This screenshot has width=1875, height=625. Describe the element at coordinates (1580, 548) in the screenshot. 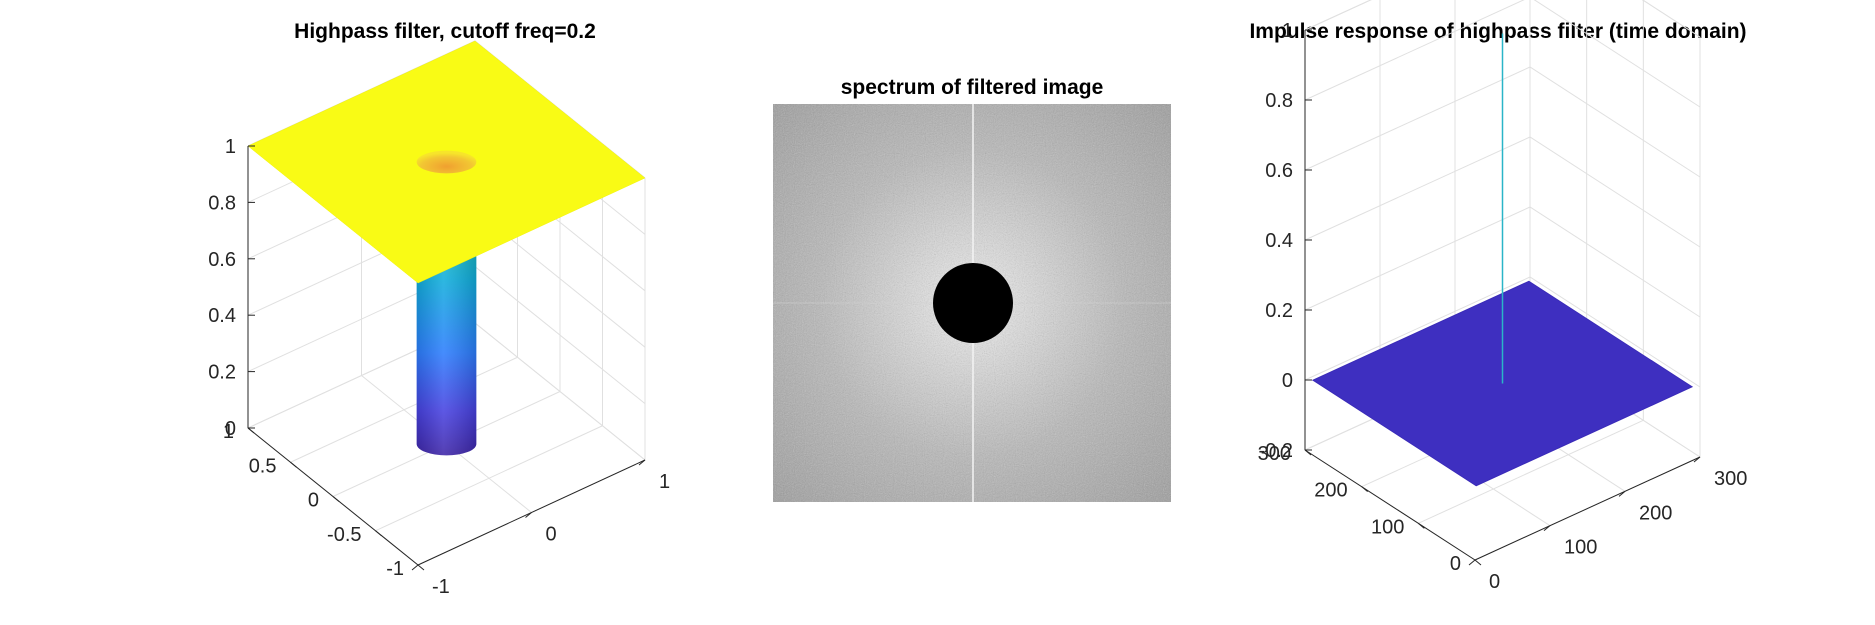

I see `x-tick-label: 100` at that location.